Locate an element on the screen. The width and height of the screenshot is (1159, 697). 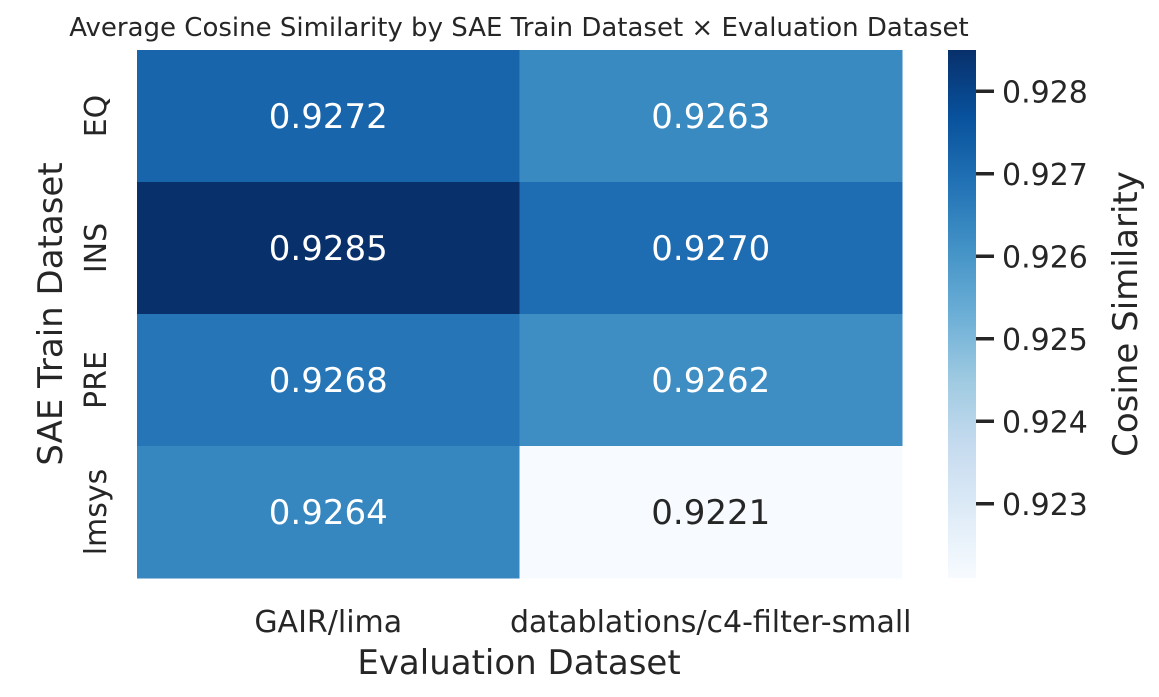
y-axis-label: SAE Train Dataset is located at coordinates (51, 313).